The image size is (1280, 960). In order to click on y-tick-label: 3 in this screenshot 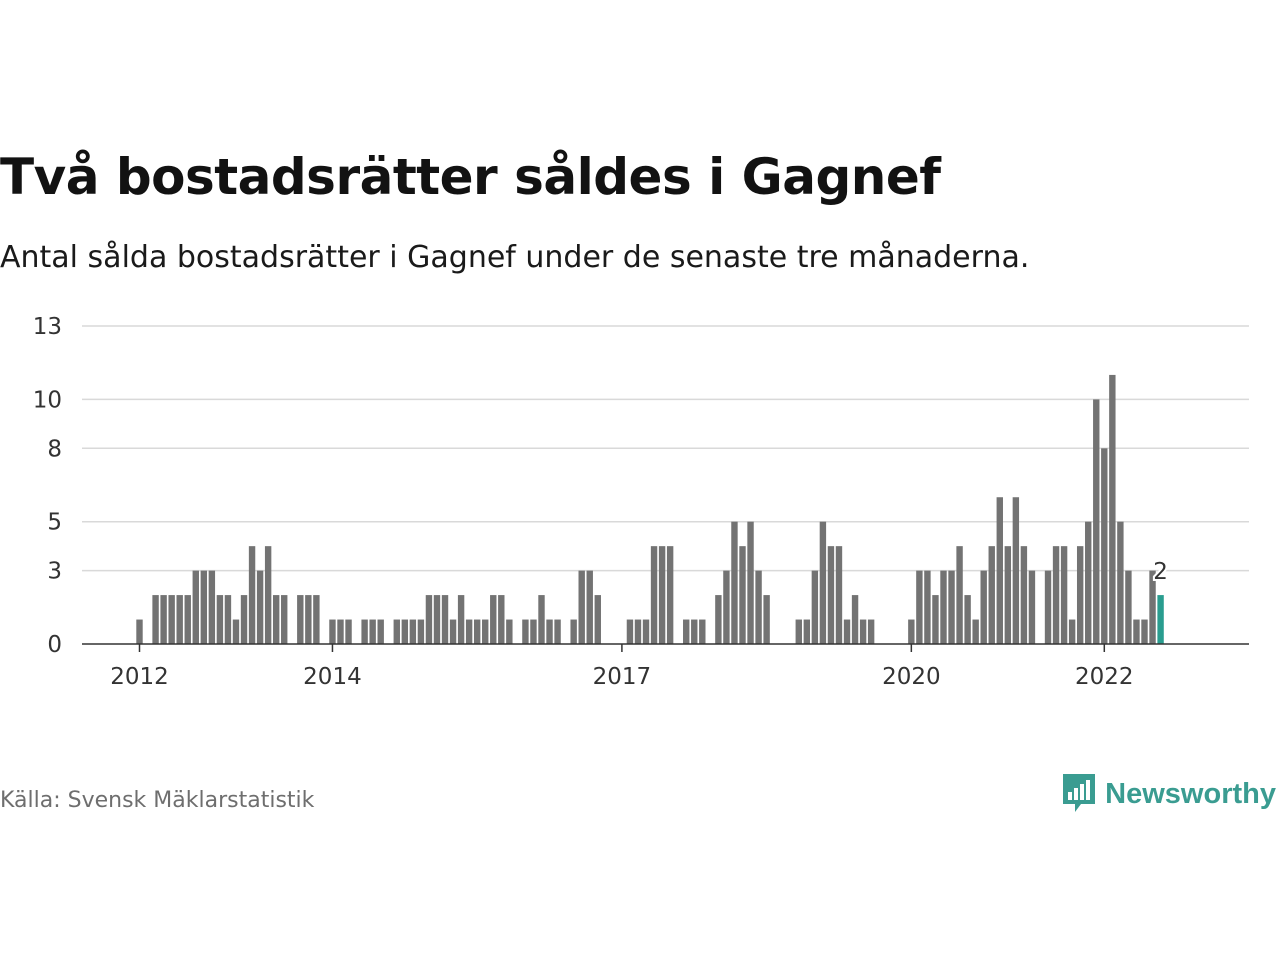, I will do `click(54, 572)`.